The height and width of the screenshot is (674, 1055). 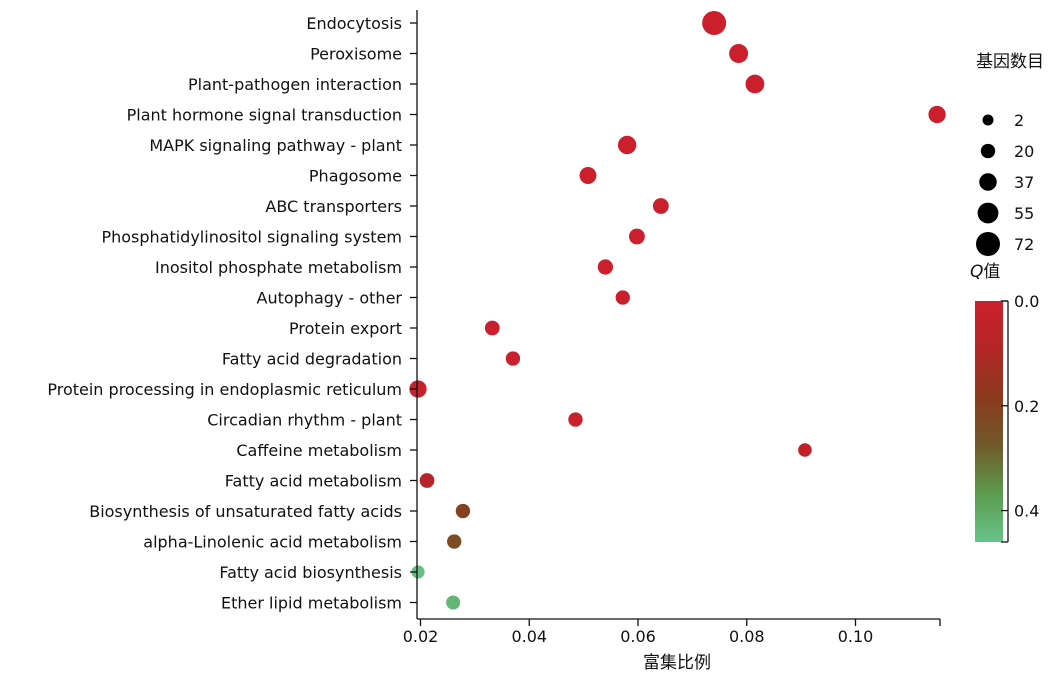 I want to click on x-tick-label: 0.08, so click(x=747, y=636).